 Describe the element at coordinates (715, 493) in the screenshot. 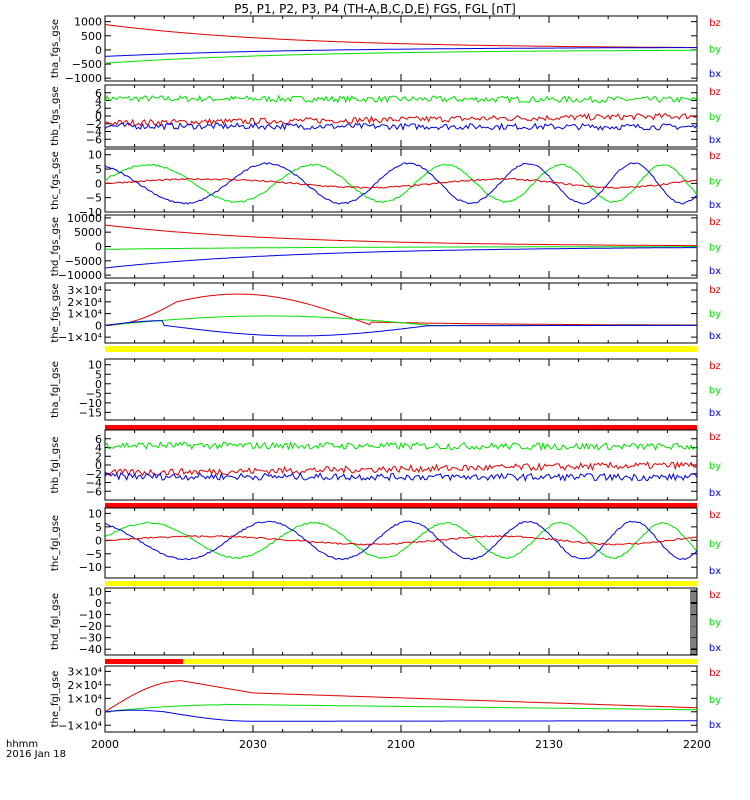

I see `legend-bx-6: bx` at that location.